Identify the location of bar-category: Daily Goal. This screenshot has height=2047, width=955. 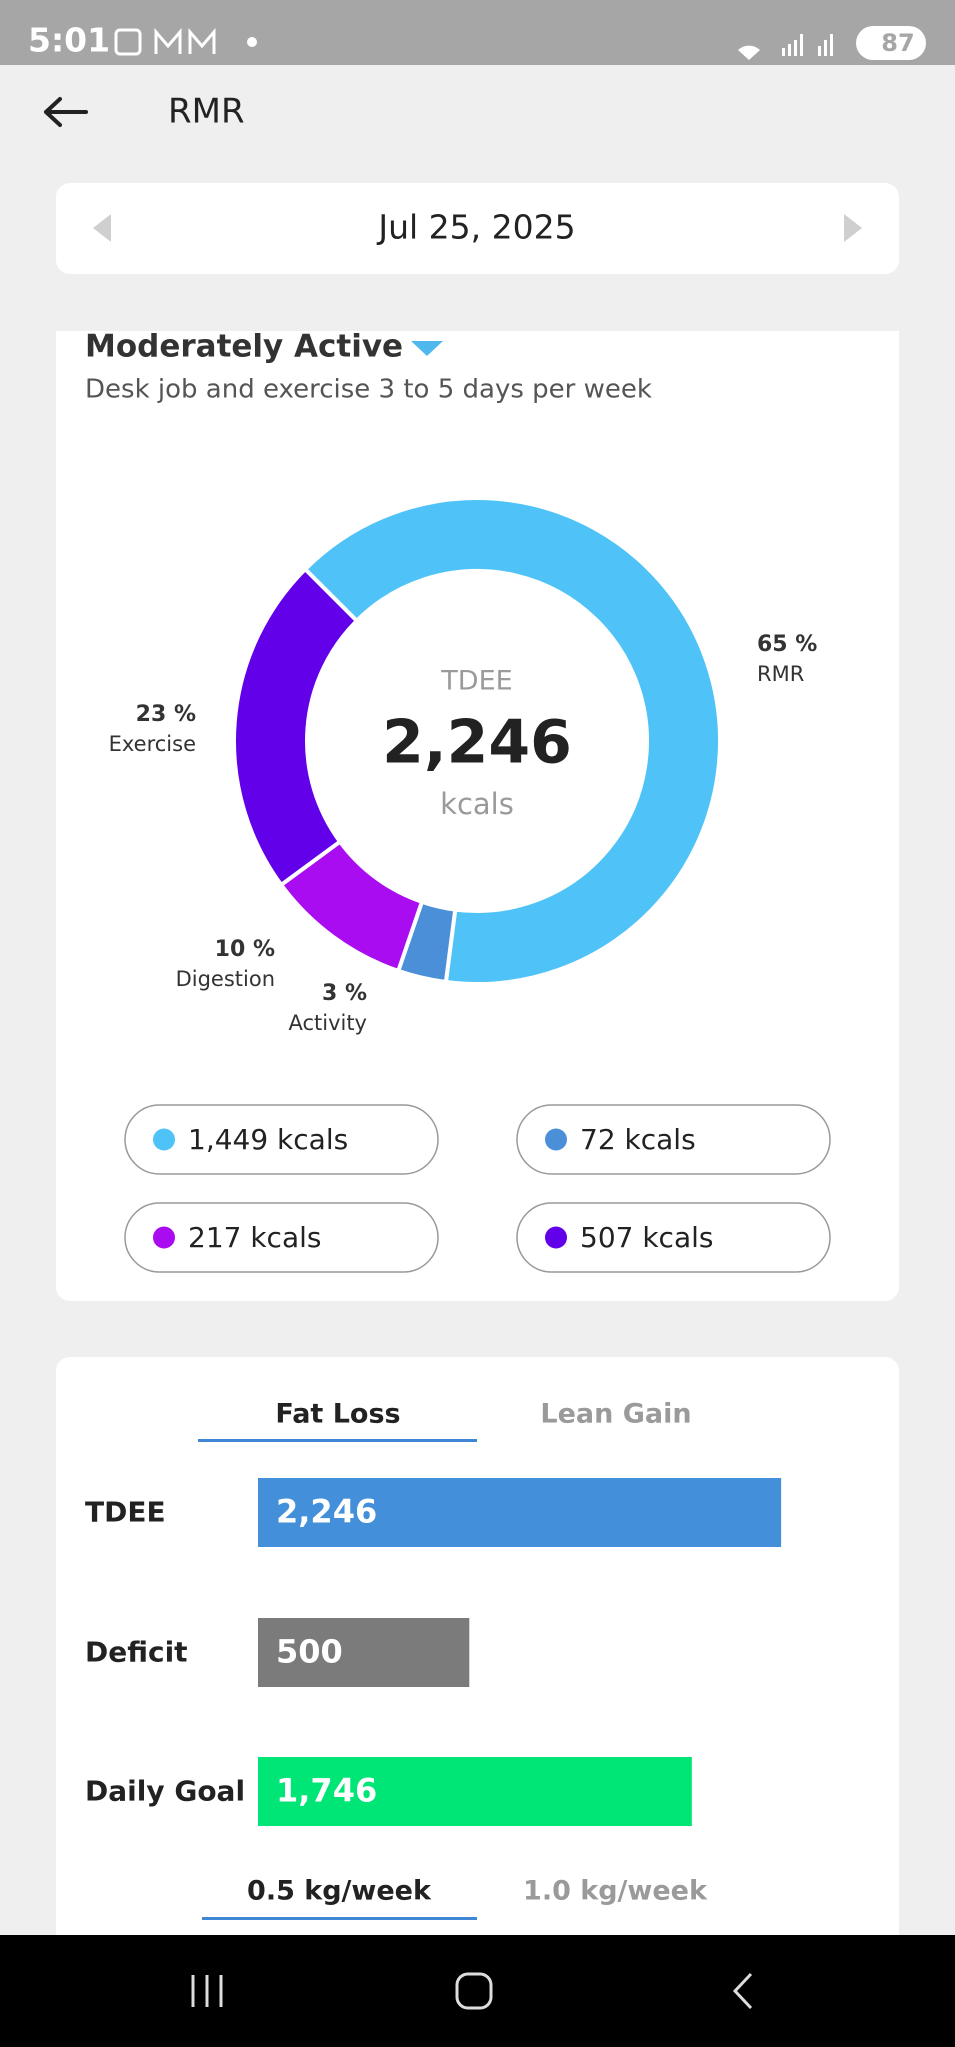
(165, 1791).